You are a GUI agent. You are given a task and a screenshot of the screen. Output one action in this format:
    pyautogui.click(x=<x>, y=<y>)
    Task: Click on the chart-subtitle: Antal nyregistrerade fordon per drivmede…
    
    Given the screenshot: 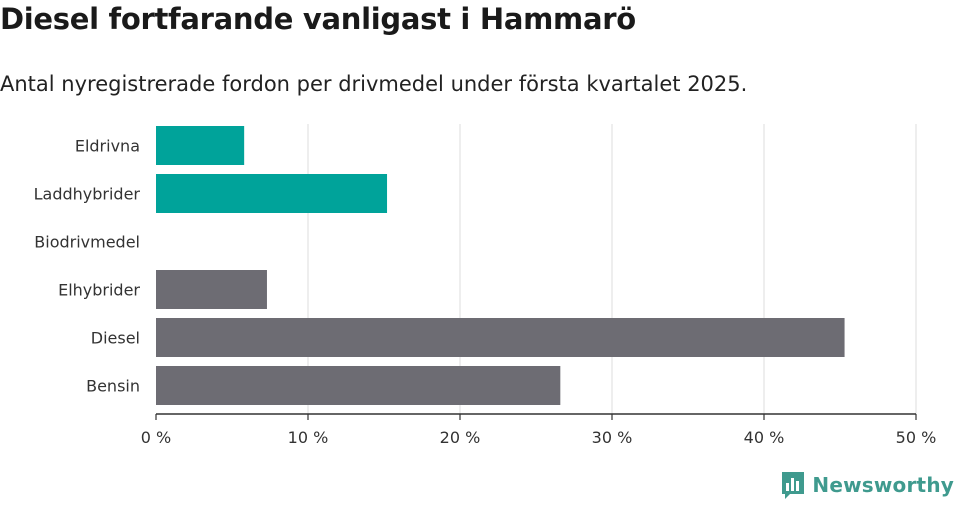 What is the action you would take?
    pyautogui.click(x=374, y=84)
    